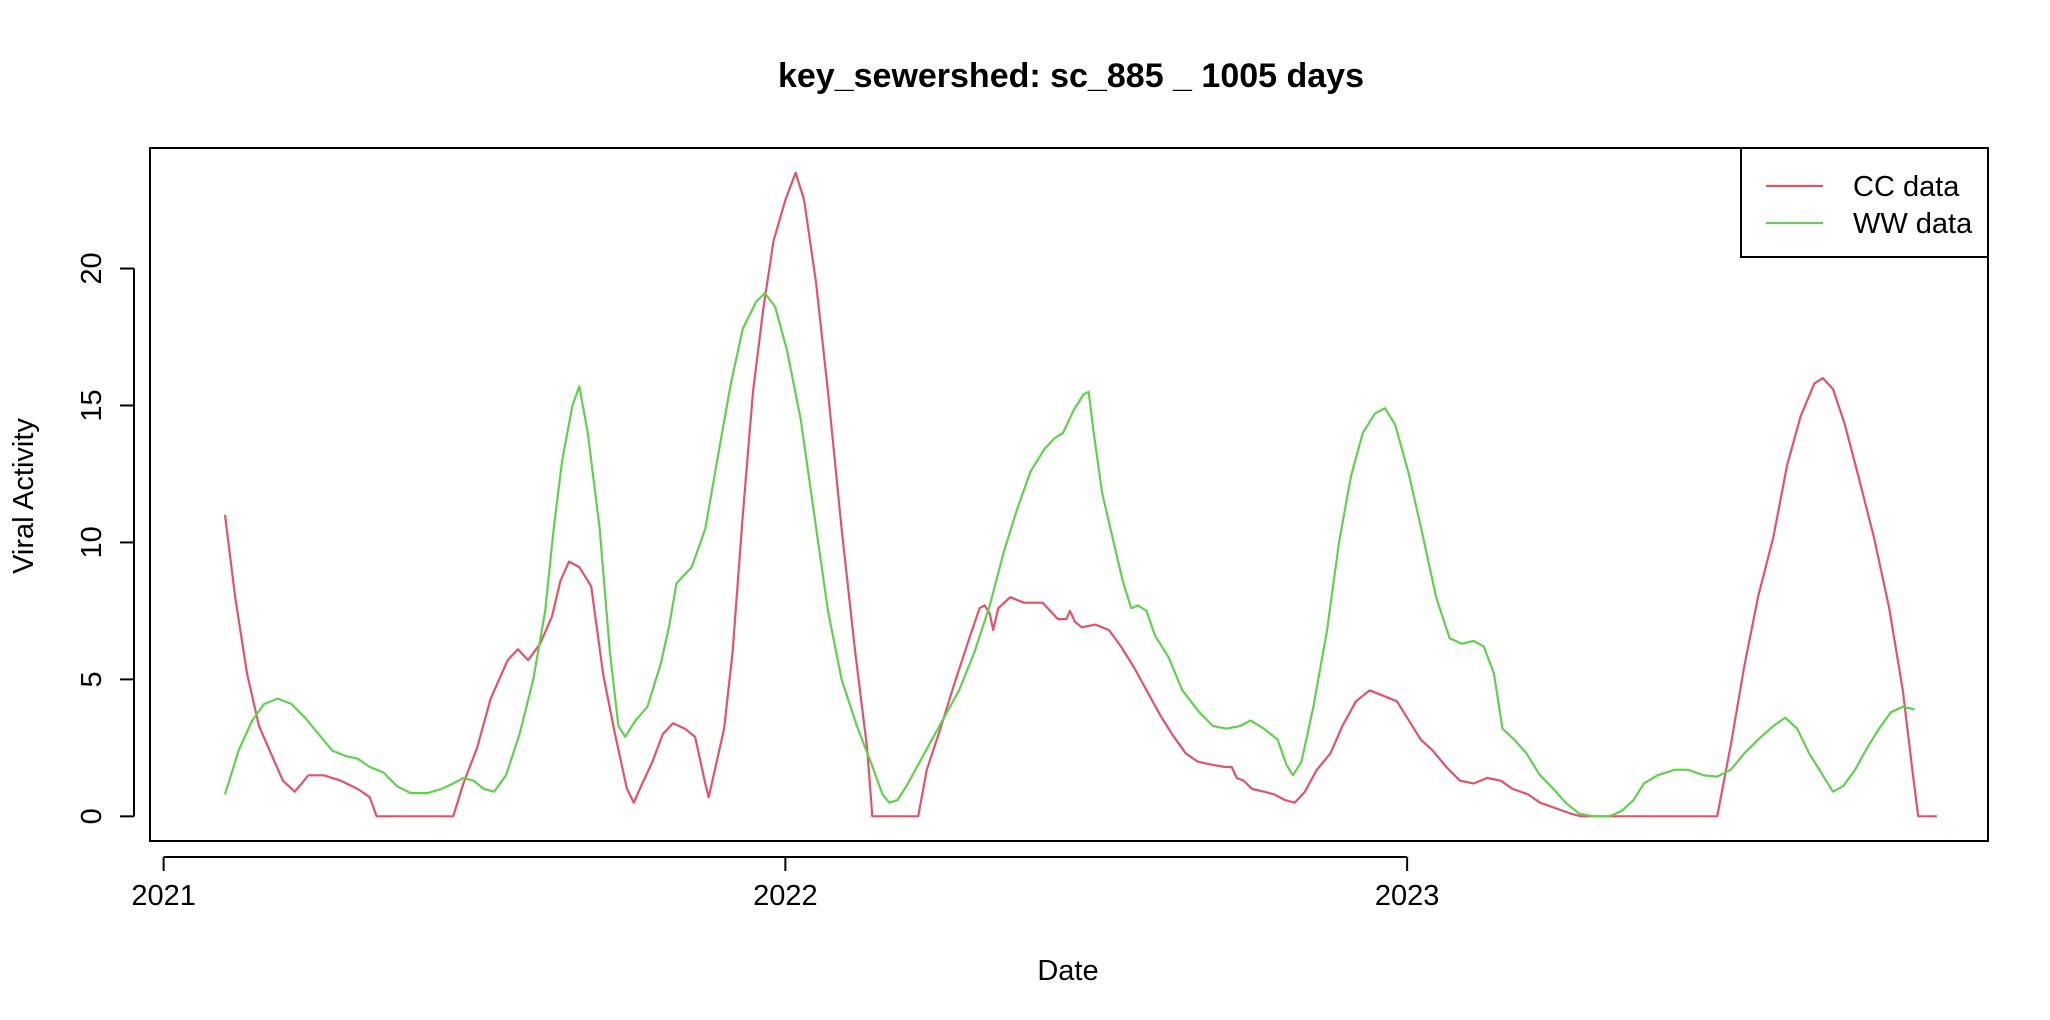 This screenshot has height=1020, width=2050. What do you see at coordinates (92, 542) in the screenshot?
I see `y-tick-label: 10` at bounding box center [92, 542].